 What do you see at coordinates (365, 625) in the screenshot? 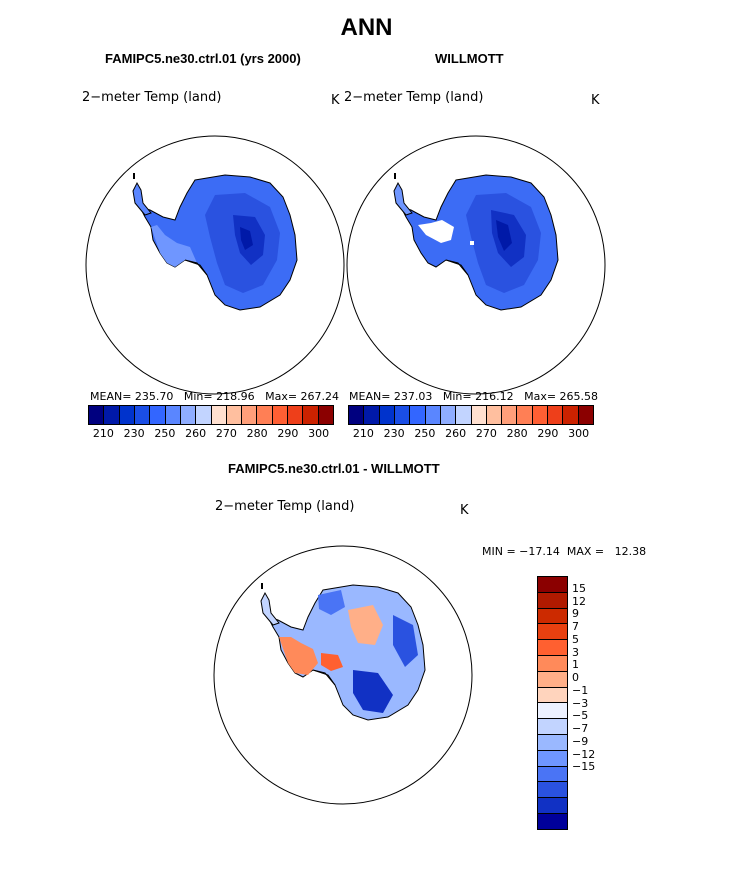
I see `diff-warm-region-east` at bounding box center [365, 625].